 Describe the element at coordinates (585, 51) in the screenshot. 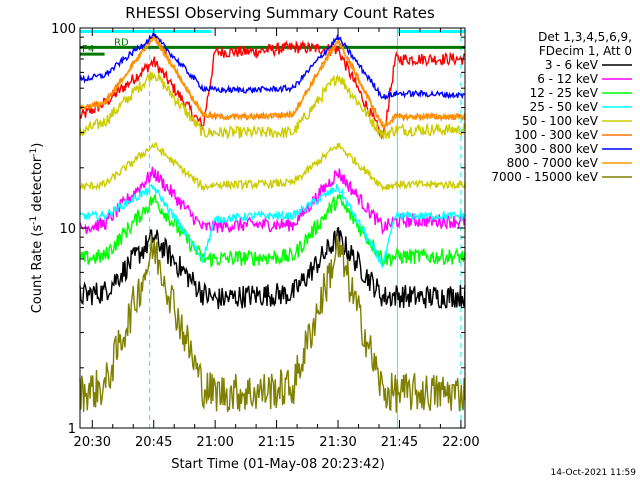

I see `legend-header-line-2: FDecim 1, Att 0` at that location.